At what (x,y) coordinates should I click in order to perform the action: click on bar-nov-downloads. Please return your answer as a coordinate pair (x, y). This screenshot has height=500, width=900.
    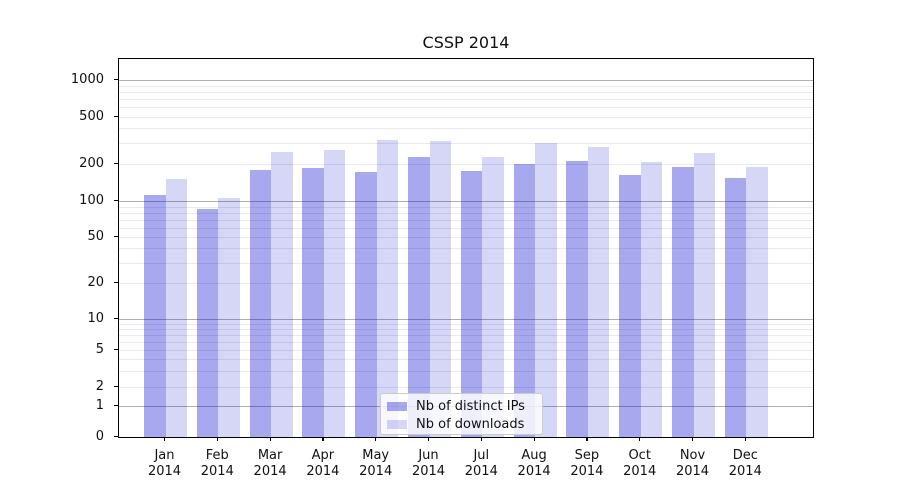
    Looking at the image, I should click on (704, 295).